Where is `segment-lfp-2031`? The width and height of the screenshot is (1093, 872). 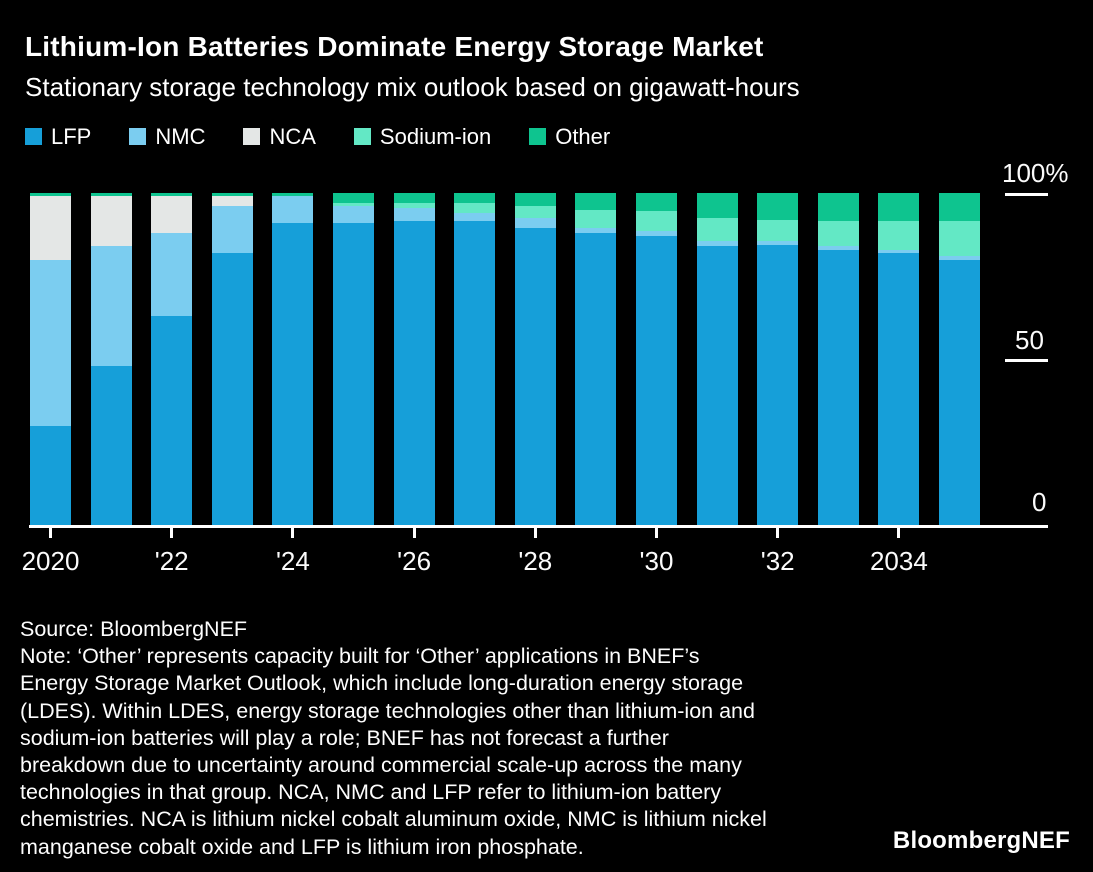 segment-lfp-2031 is located at coordinates (717, 386).